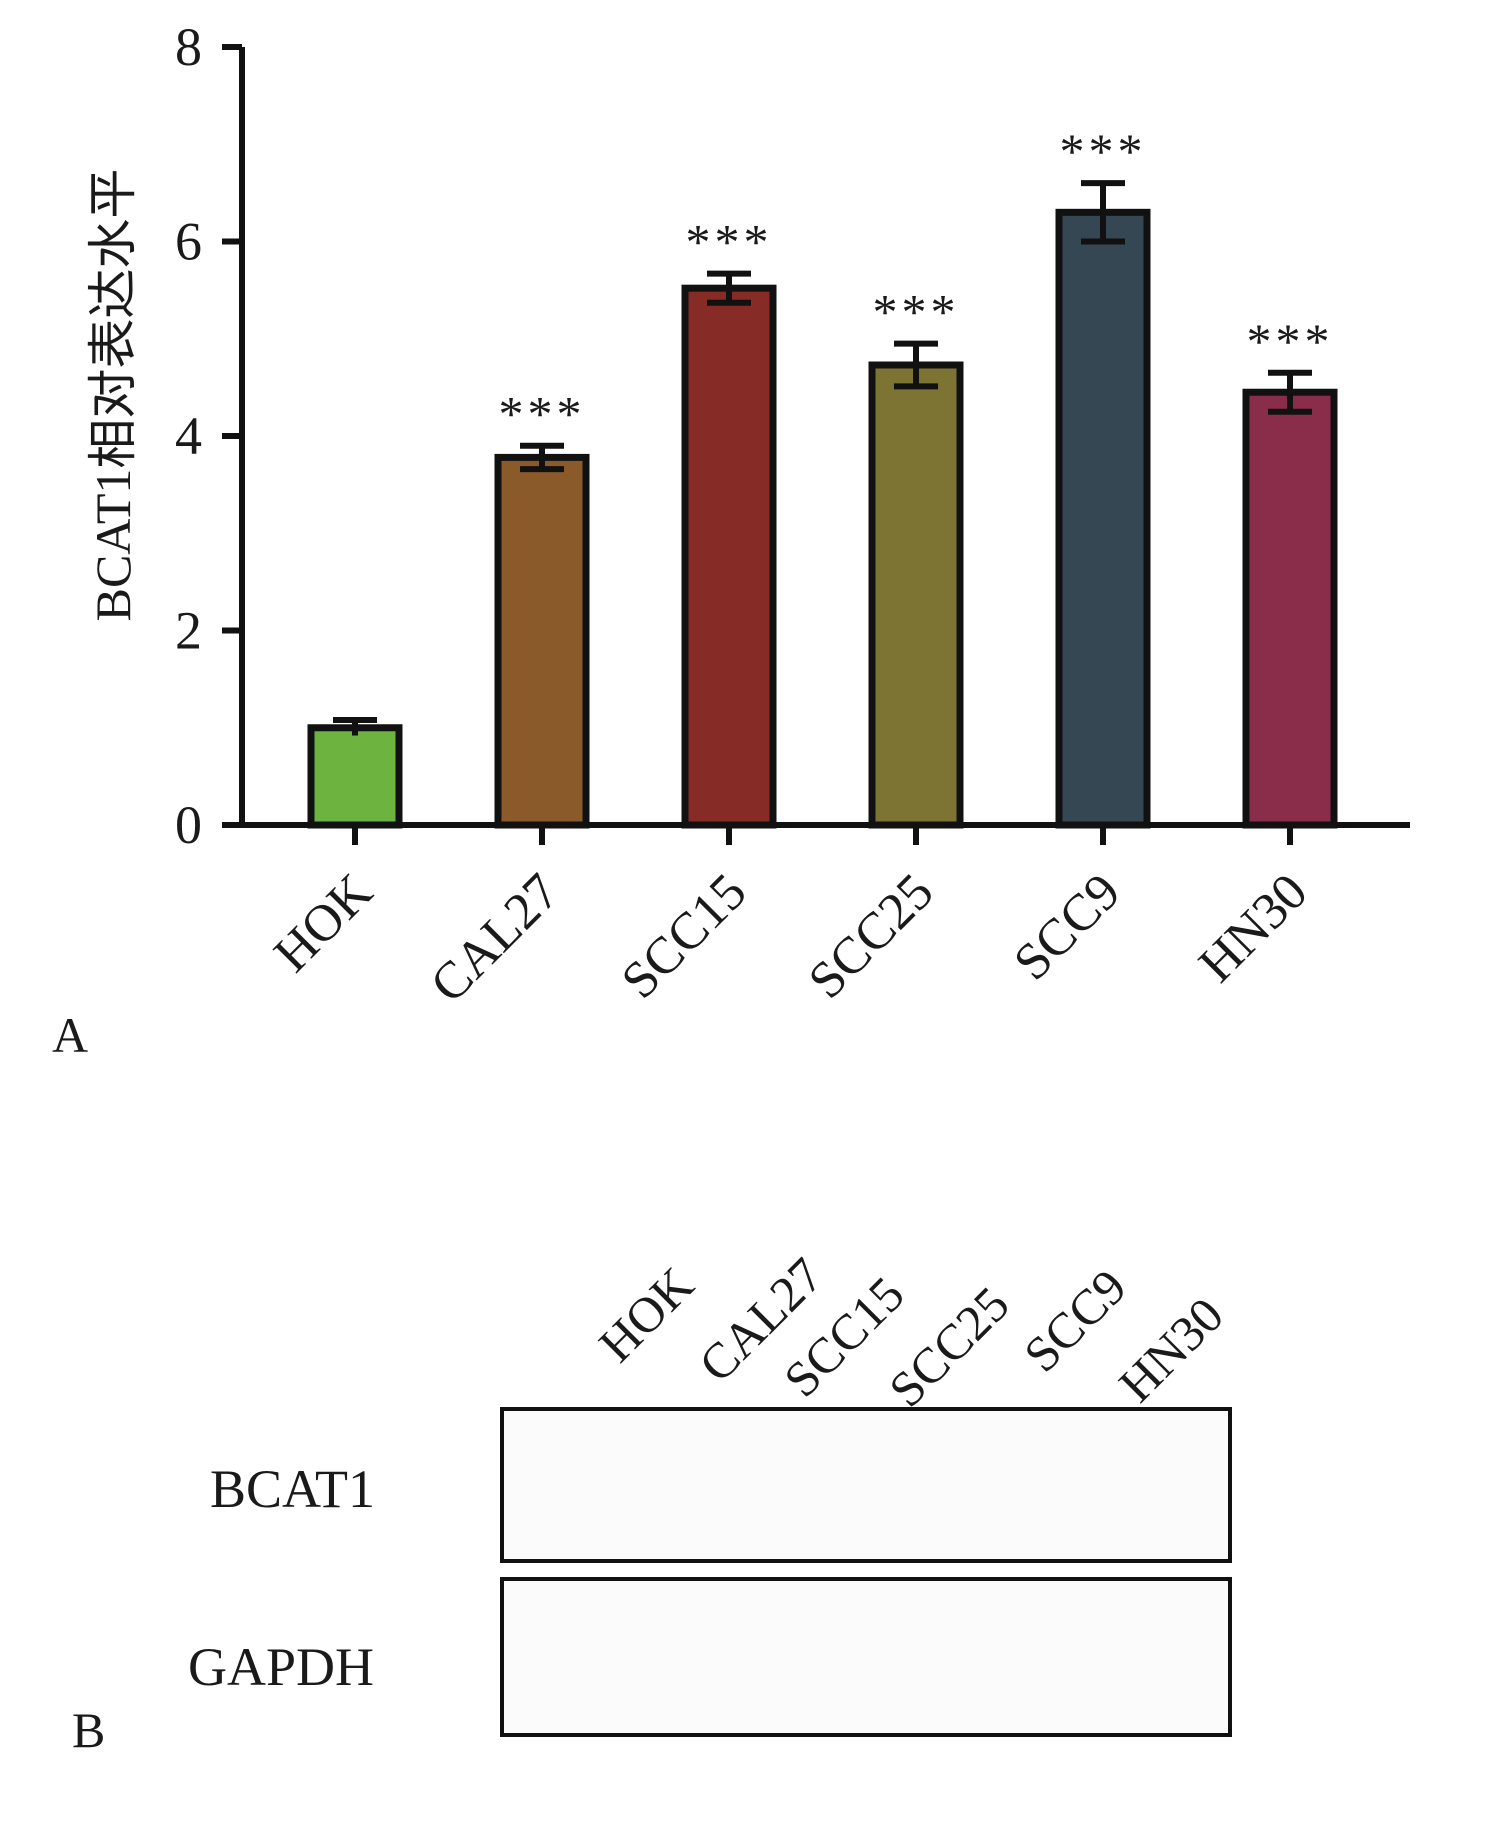 The height and width of the screenshot is (1840, 1486). I want to click on blot-panel-bcat1, so click(866, 1485).